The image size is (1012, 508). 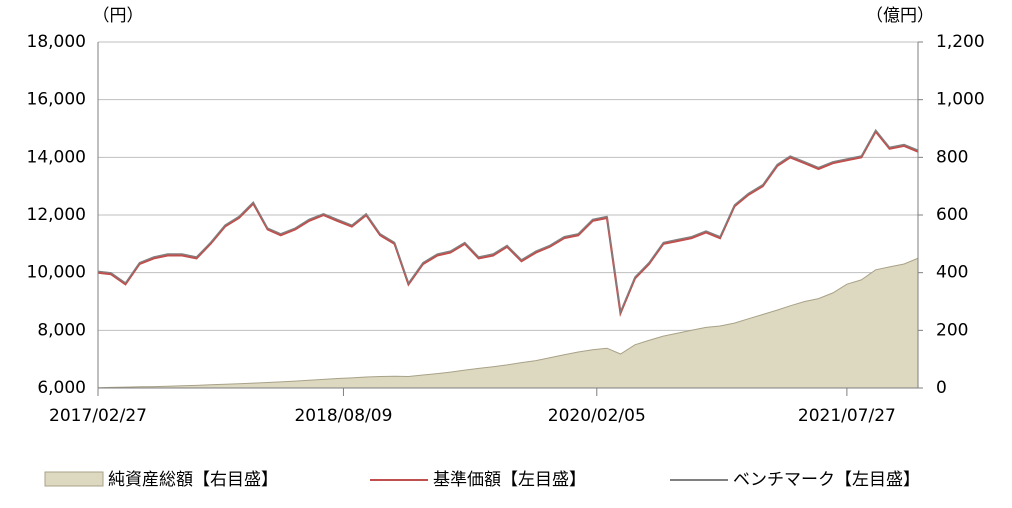 I want to click on y2-axis-unit: （億円）, so click(x=900, y=16).